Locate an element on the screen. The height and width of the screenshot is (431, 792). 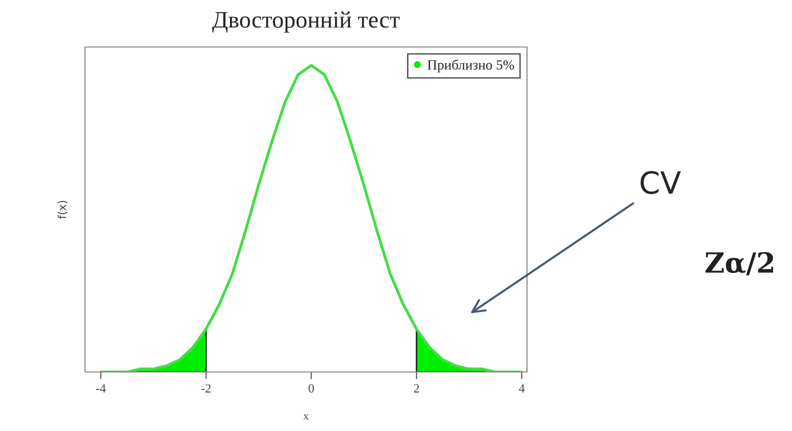
y-axis-title: f(x) is located at coordinates (63, 209).